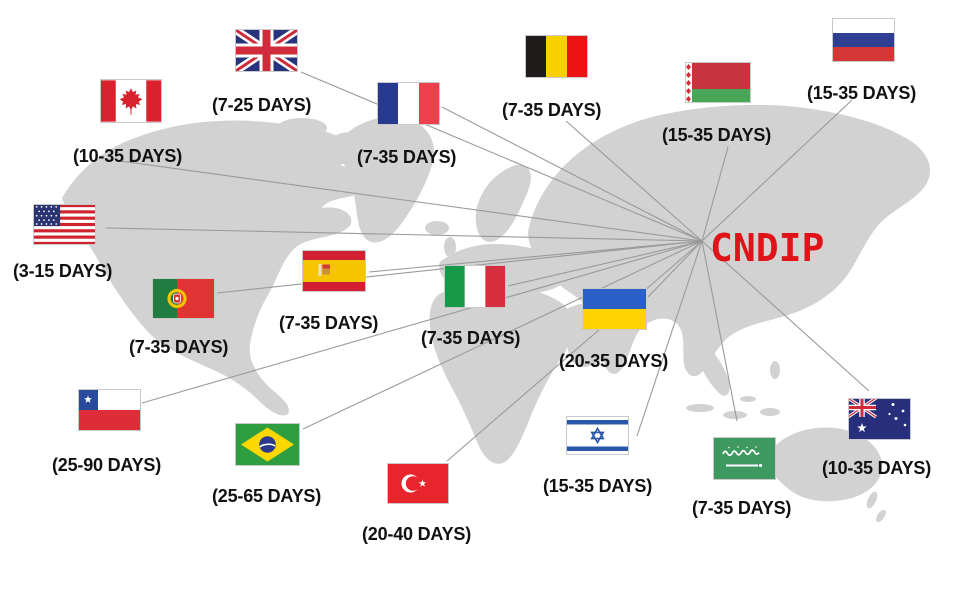  I want to click on line-turkey, so click(574, 351).